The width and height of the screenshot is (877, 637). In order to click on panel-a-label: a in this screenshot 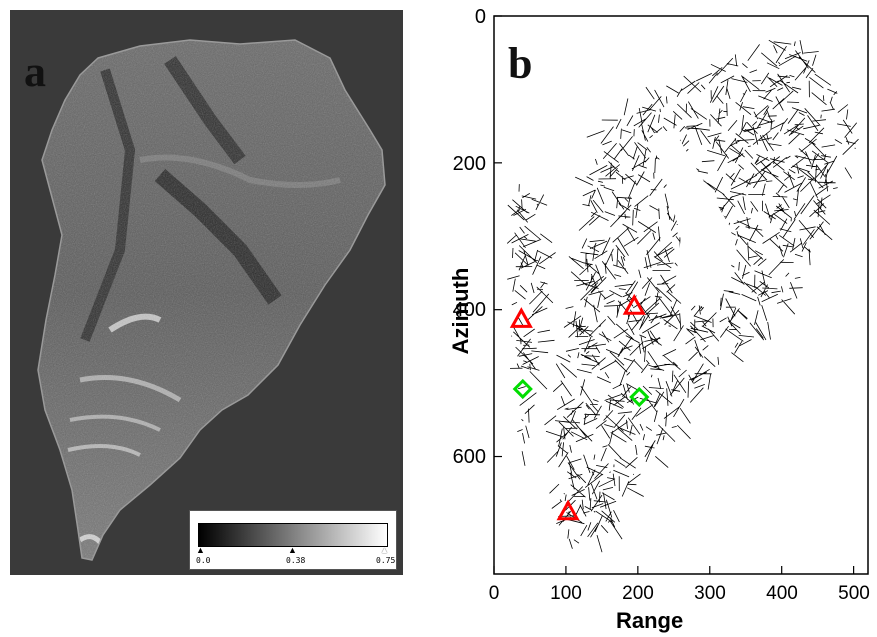, I will do `click(35, 71)`.